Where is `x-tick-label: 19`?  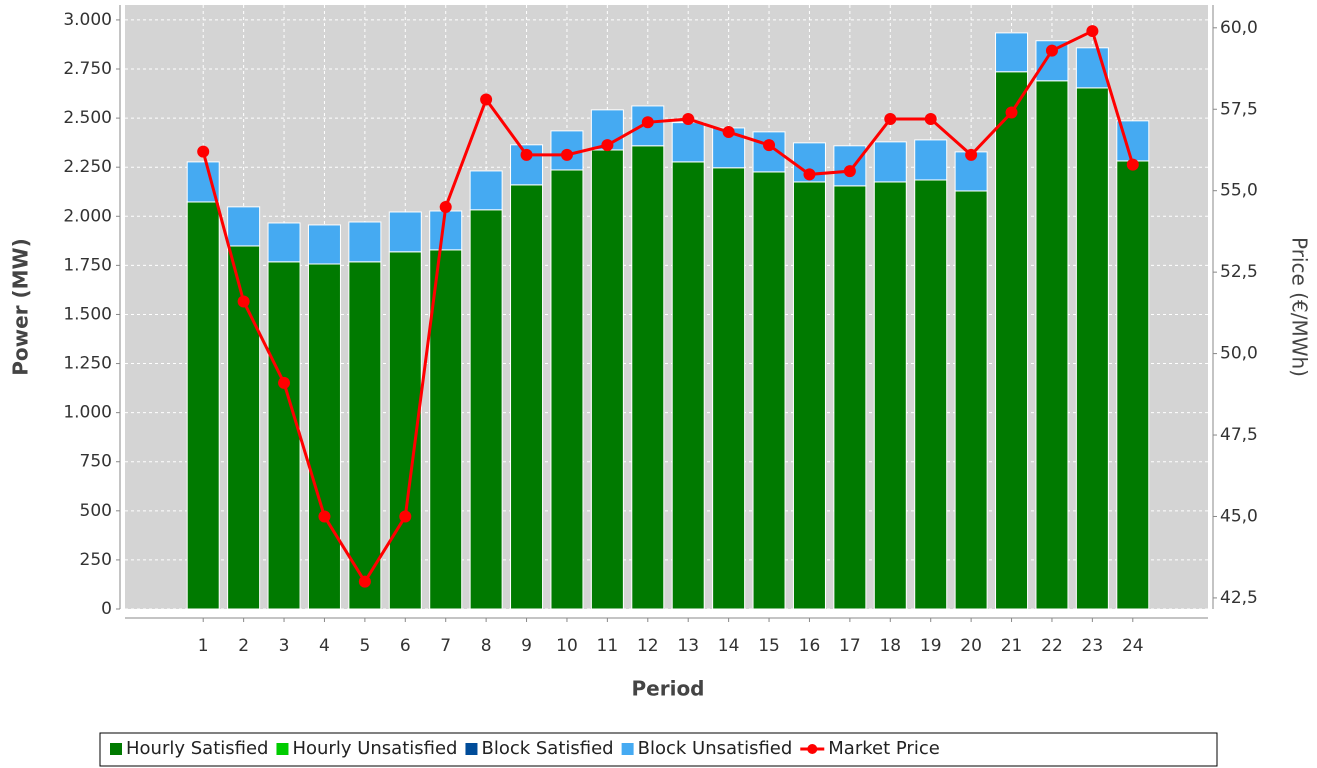 x-tick-label: 19 is located at coordinates (931, 646).